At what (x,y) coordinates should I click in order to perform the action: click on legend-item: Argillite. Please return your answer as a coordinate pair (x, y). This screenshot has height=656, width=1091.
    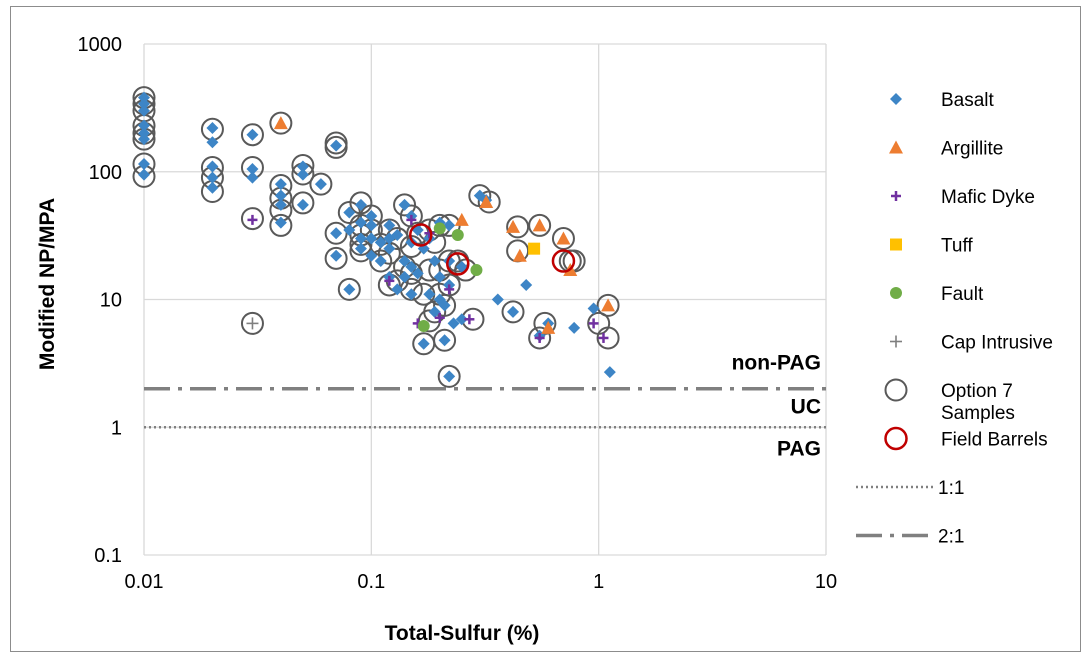
    Looking at the image, I should click on (946, 149).